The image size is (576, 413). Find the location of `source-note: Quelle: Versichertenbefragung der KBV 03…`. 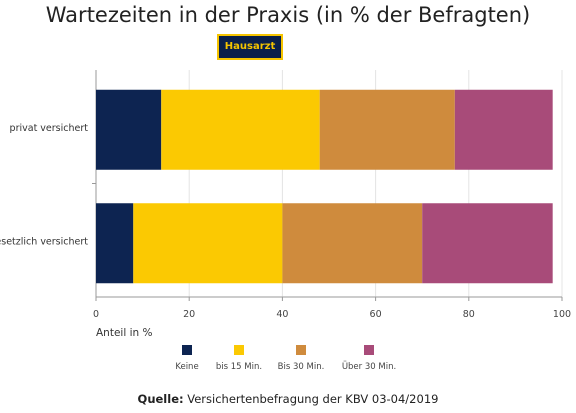

source-note: Quelle: Versichertenbefragung der KBV 03… is located at coordinates (288, 399).